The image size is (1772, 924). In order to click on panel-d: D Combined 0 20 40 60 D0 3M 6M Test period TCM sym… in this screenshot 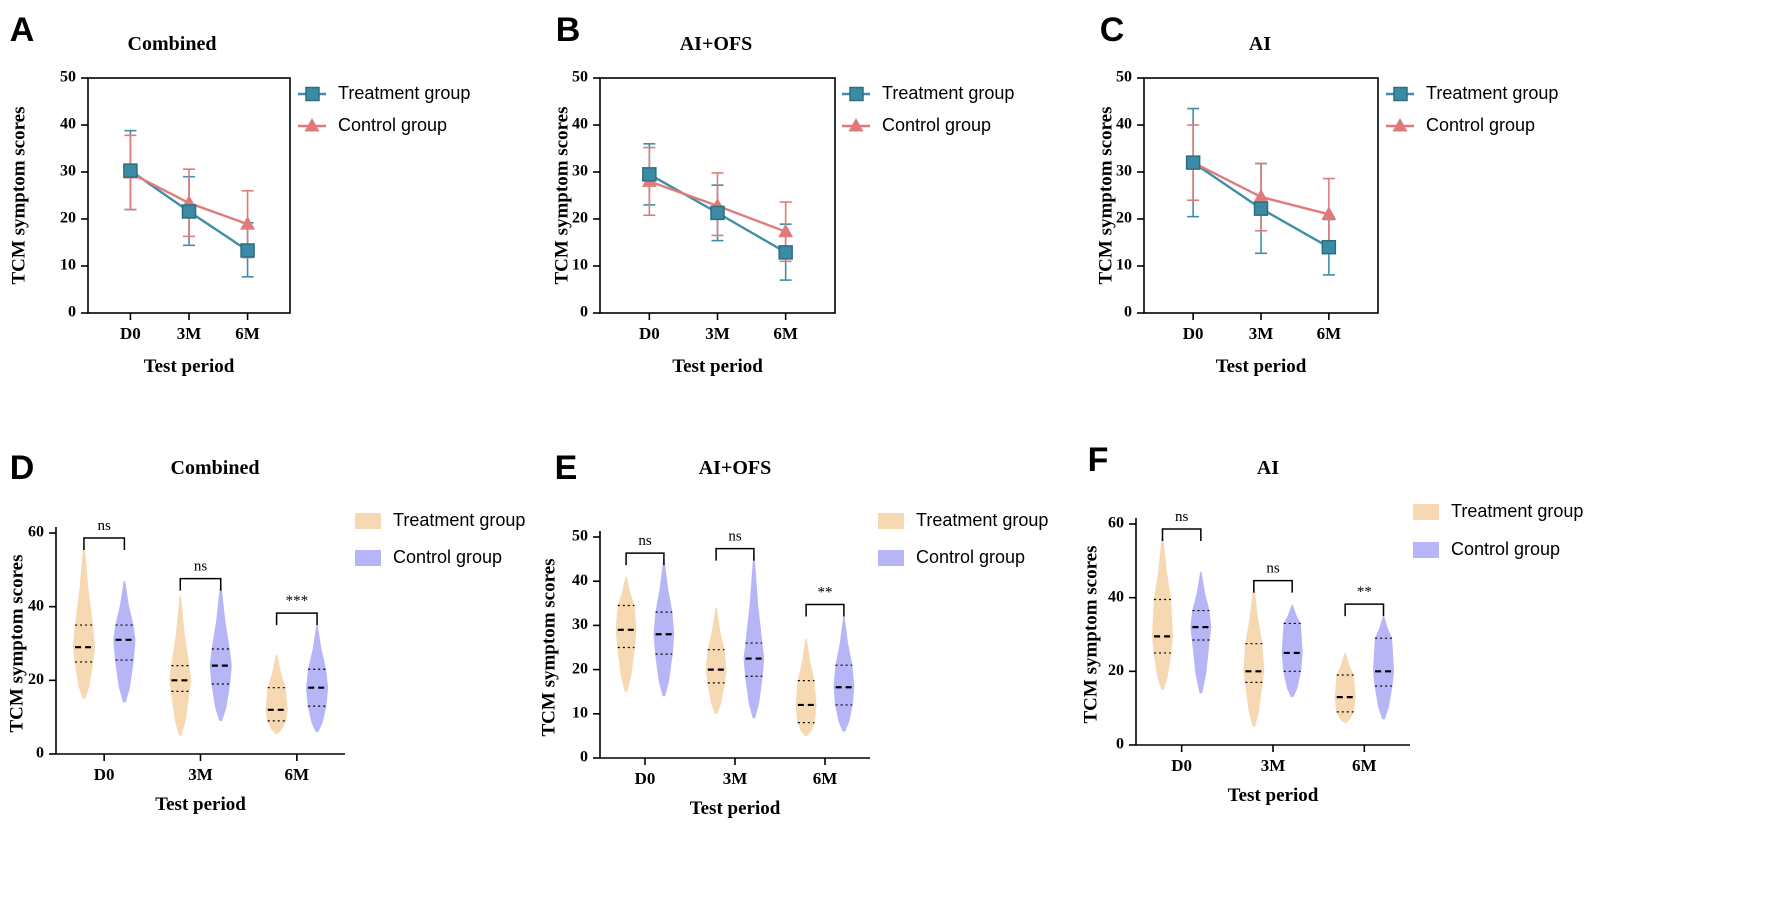, I will do `click(265, 632)`.